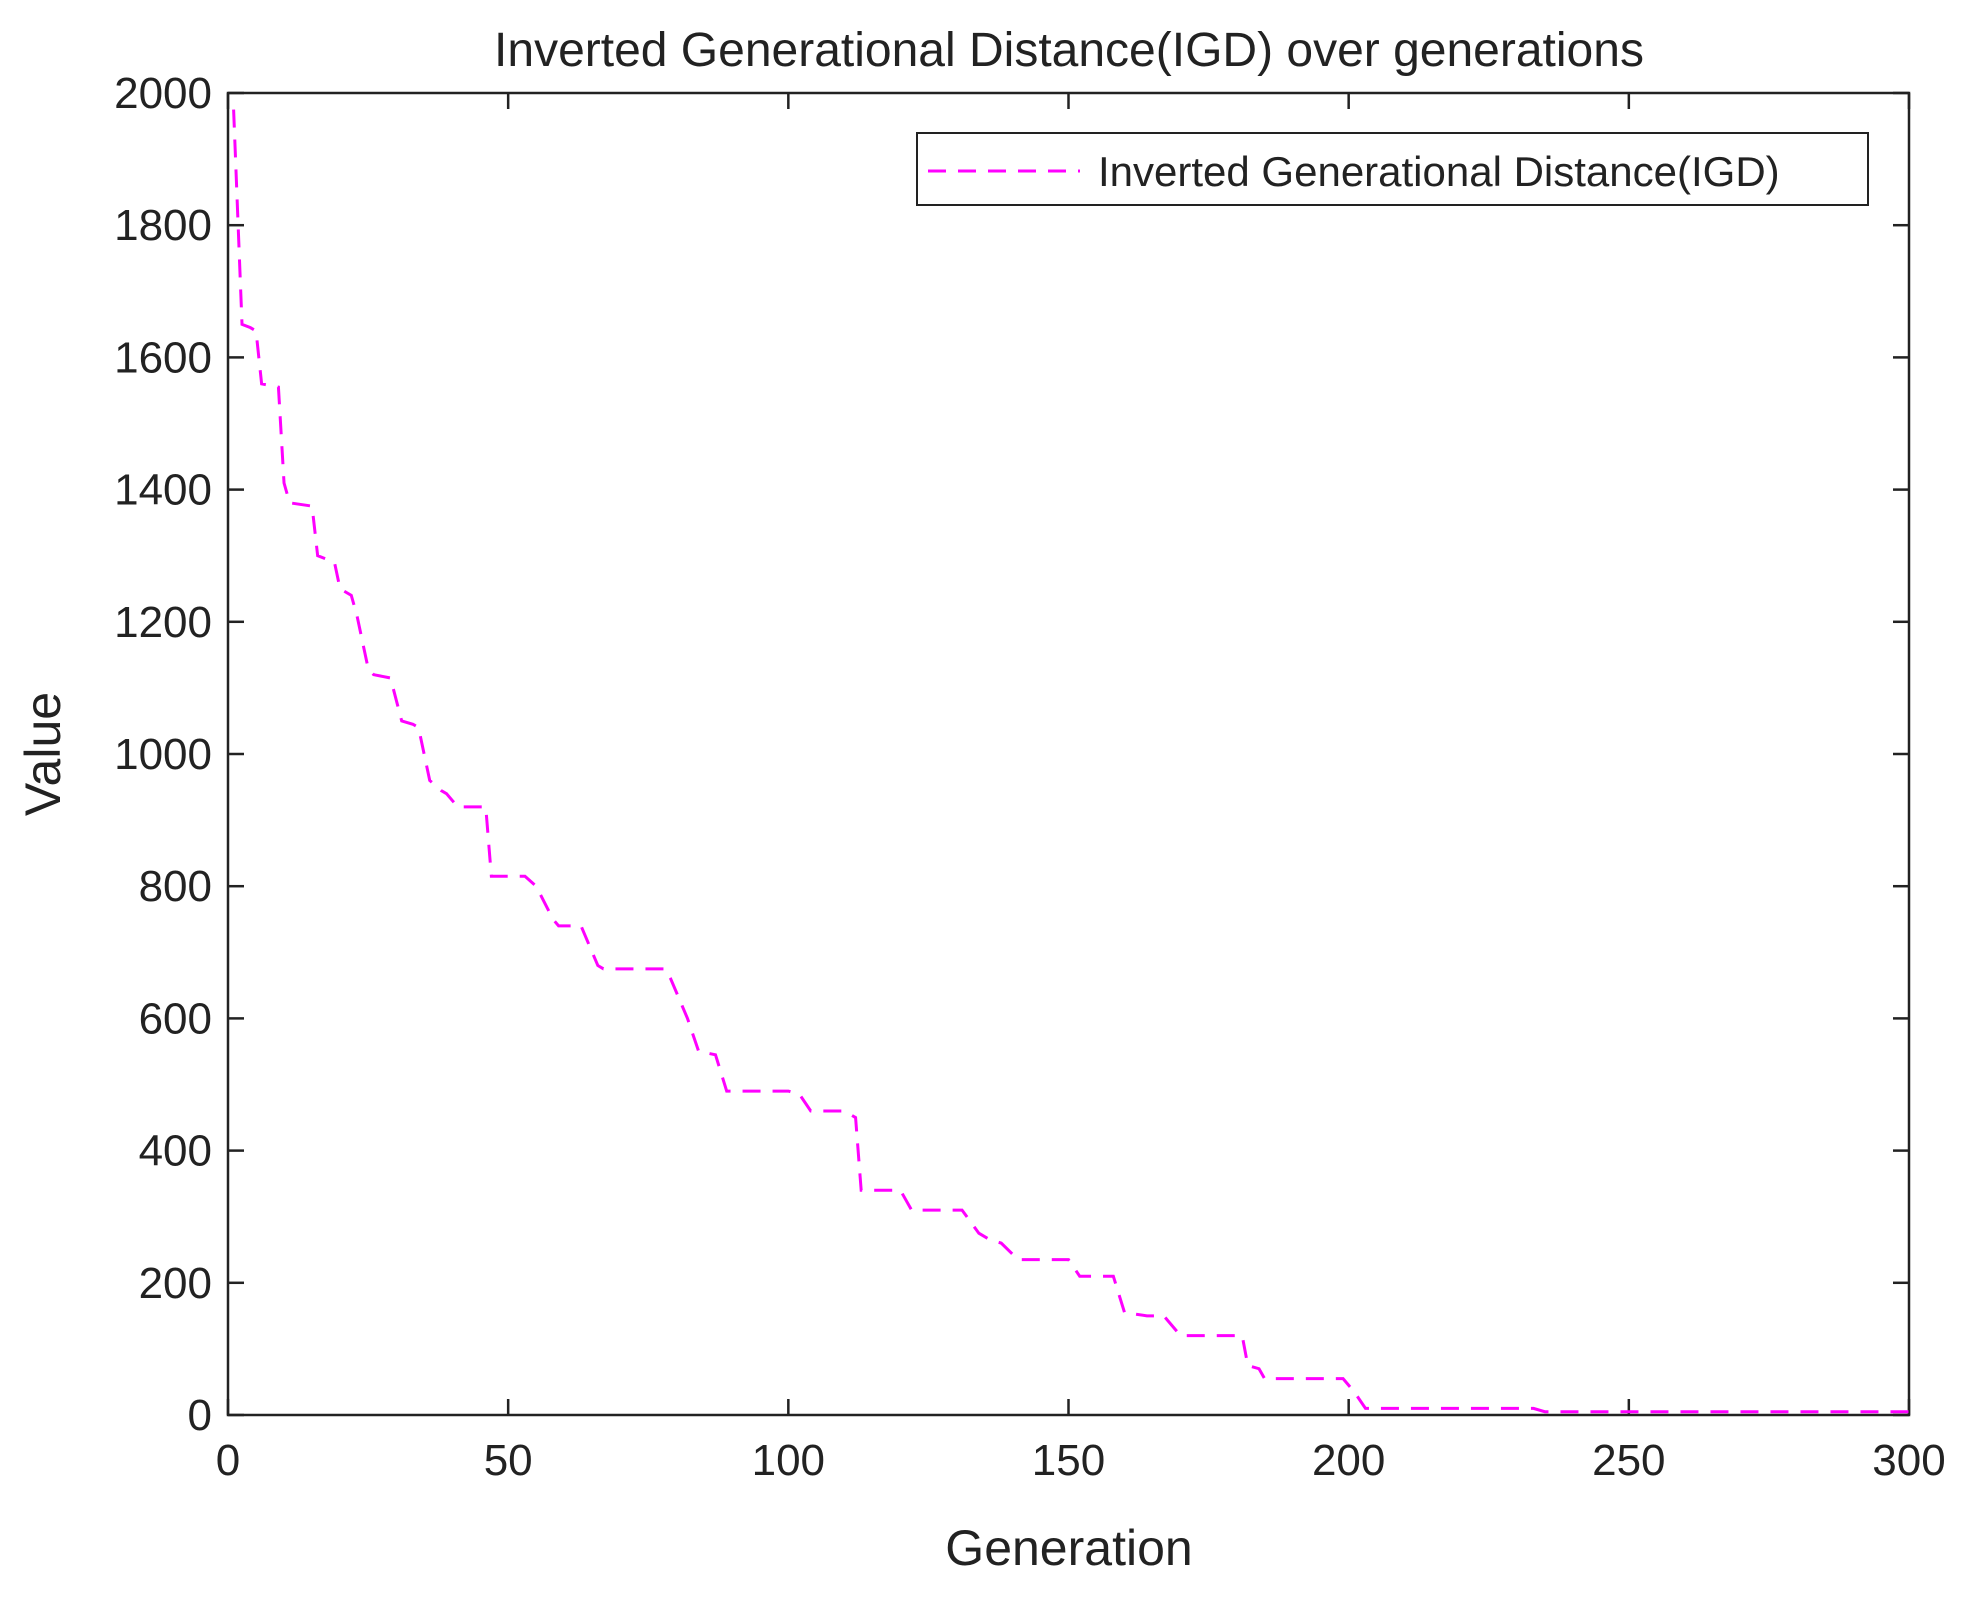 The image size is (1969, 1600). Describe the element at coordinates (175, 1018) in the screenshot. I see `y-tick-label: 600` at that location.